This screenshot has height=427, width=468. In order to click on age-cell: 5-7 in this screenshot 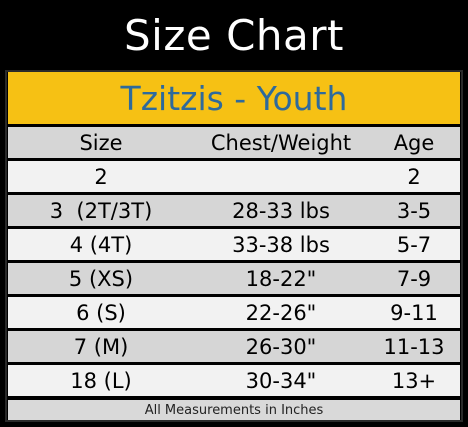, I will do `click(414, 244)`.